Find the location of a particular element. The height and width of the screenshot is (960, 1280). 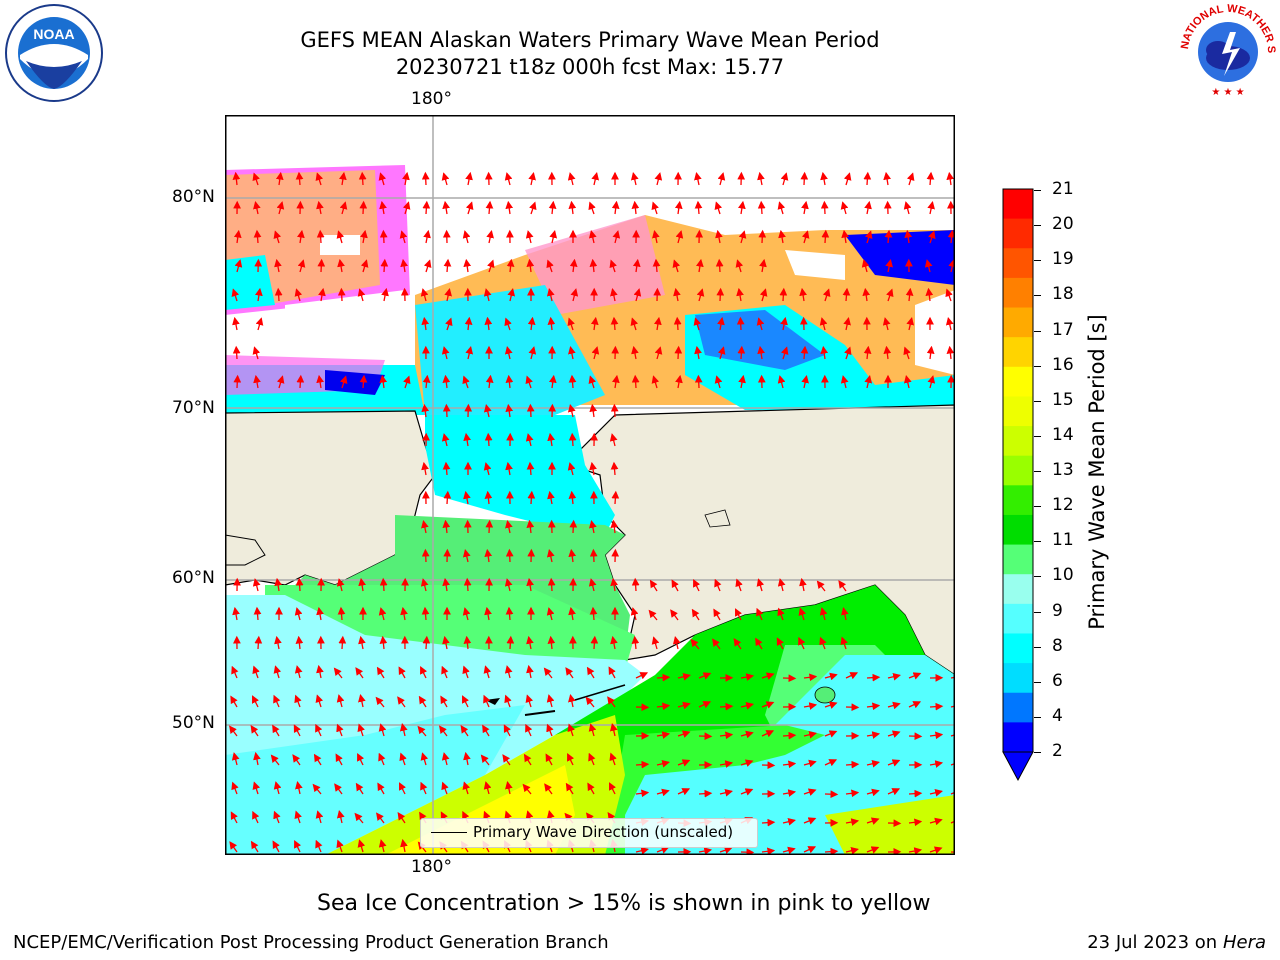

colorbar-extend-arrow is located at coordinates (1018, 766).